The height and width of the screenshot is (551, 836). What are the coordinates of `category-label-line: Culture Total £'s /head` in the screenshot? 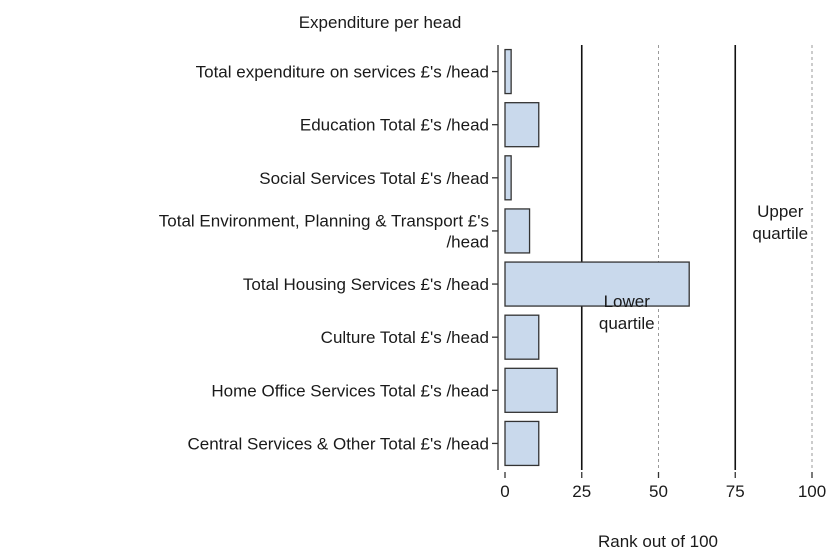 It's located at (405, 337).